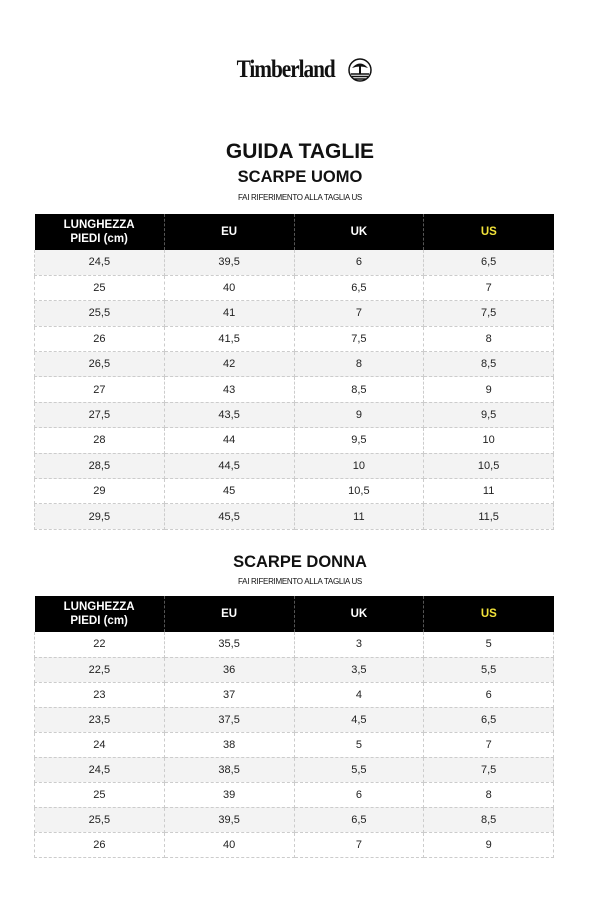 Image resolution: width=600 pixels, height=900 pixels. I want to click on men-section-title: SCARPE UOMO, so click(300, 177).